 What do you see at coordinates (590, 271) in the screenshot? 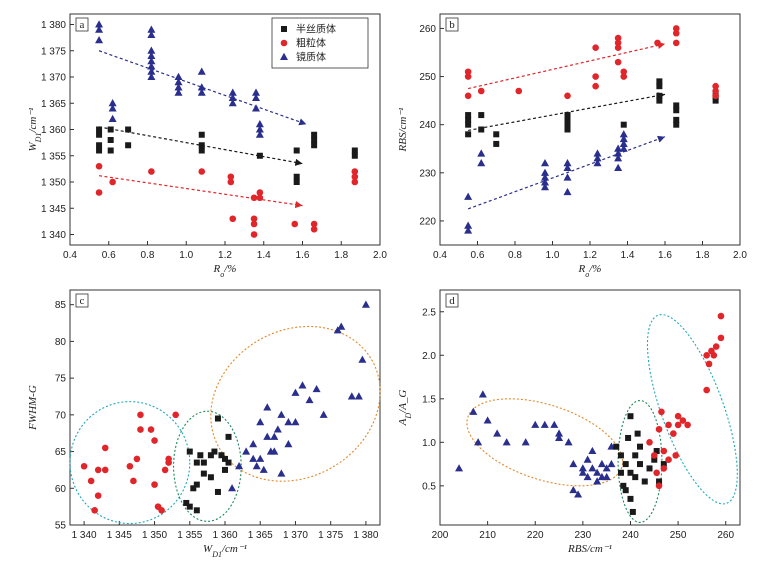
I see `x-axis-label: Ro/%` at bounding box center [590, 271].